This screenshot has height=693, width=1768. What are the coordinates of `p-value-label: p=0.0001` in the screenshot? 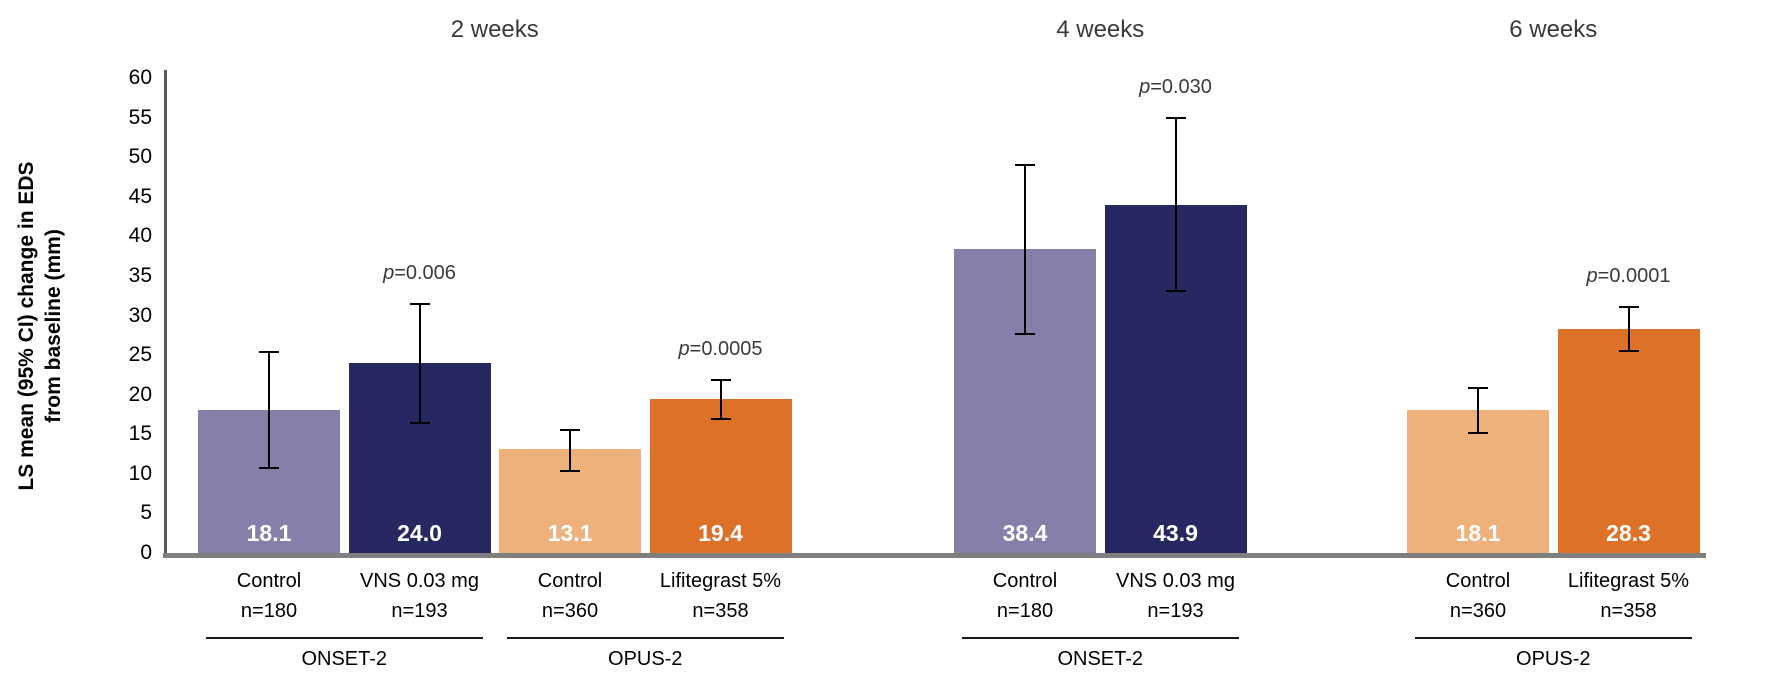 It's located at (1628, 275).